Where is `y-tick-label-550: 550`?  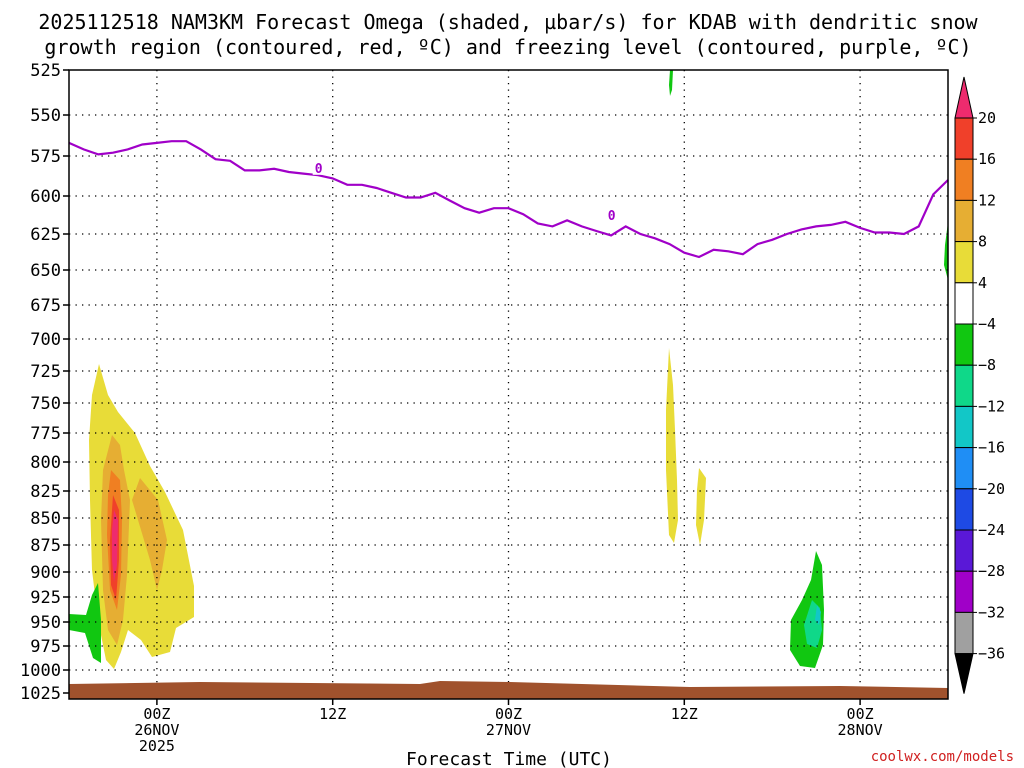
y-tick-label-550: 550 is located at coordinates (45, 116).